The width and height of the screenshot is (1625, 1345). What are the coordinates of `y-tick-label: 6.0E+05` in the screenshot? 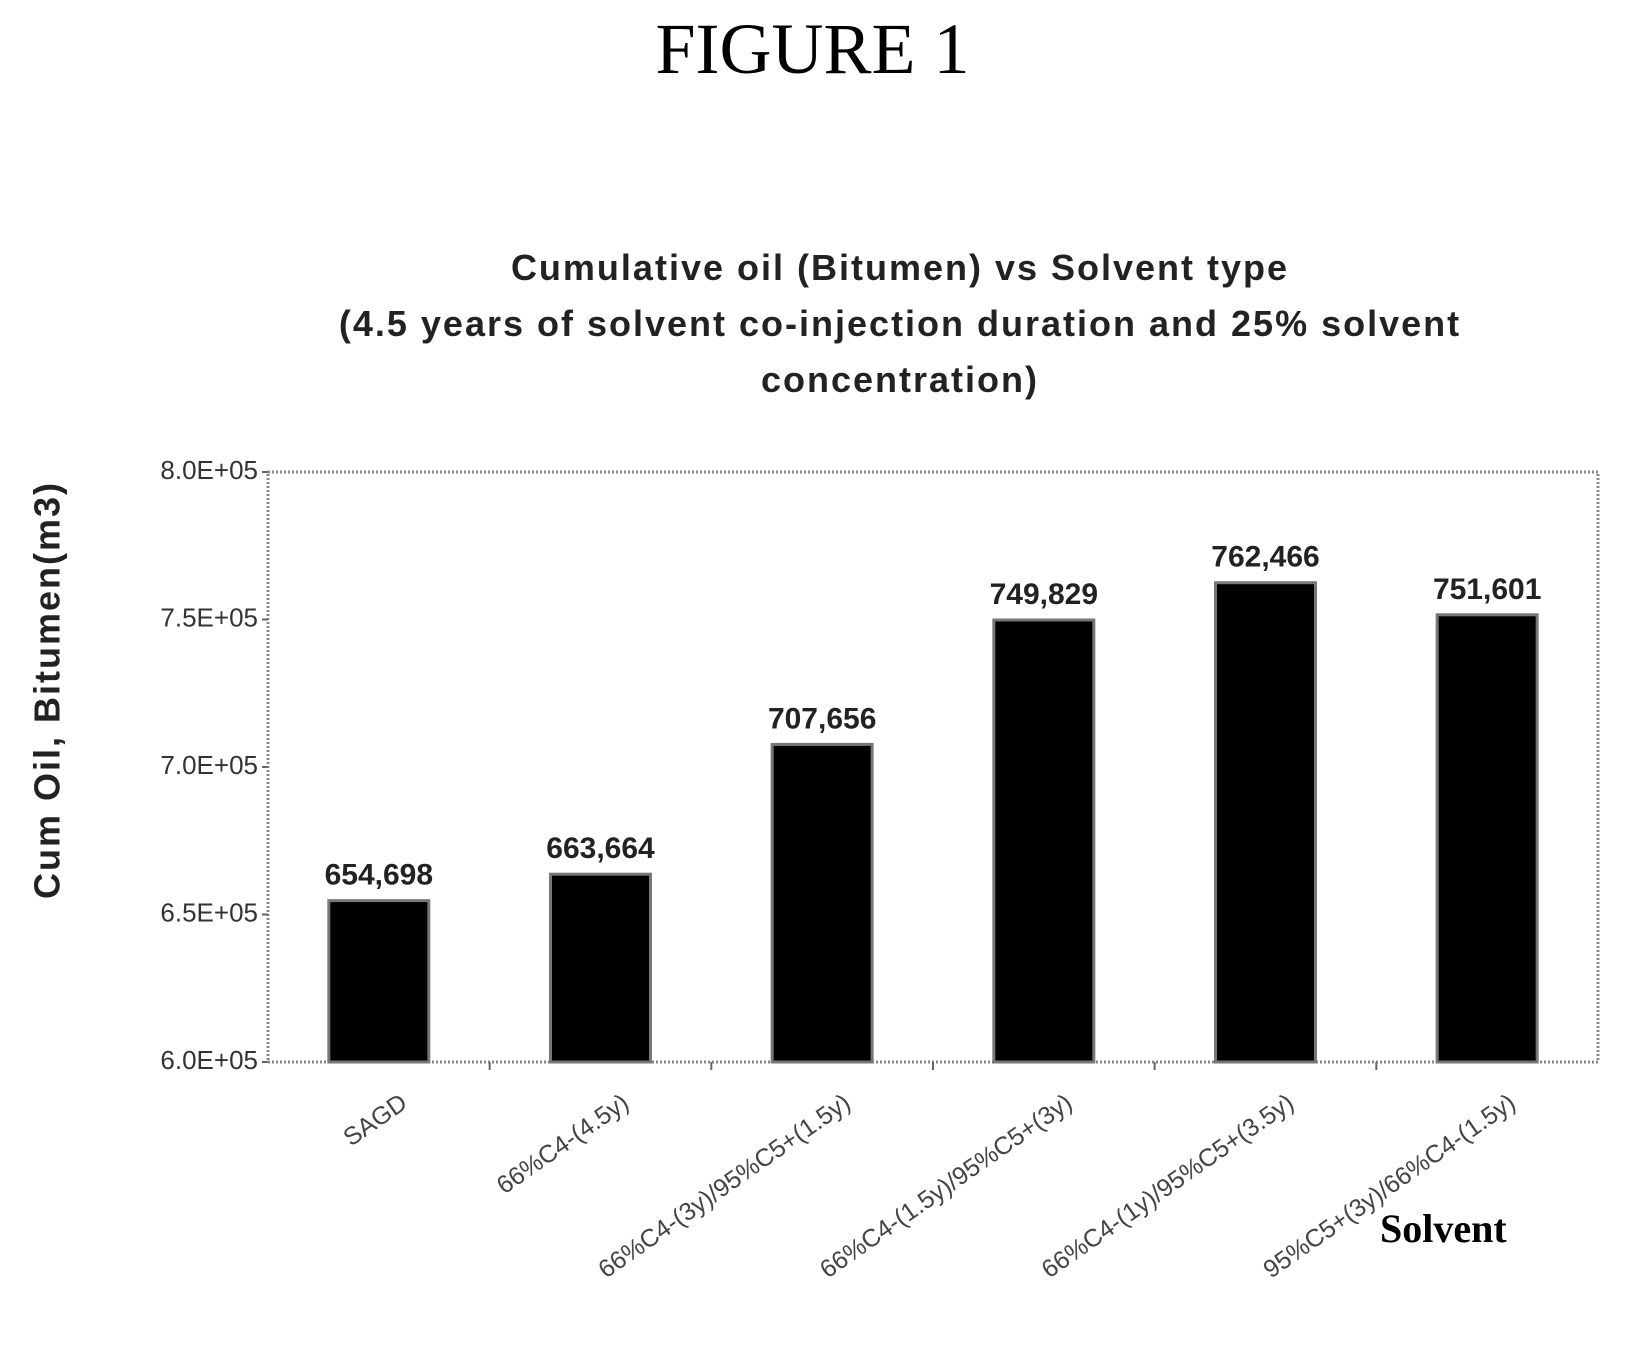 It's located at (209, 1060).